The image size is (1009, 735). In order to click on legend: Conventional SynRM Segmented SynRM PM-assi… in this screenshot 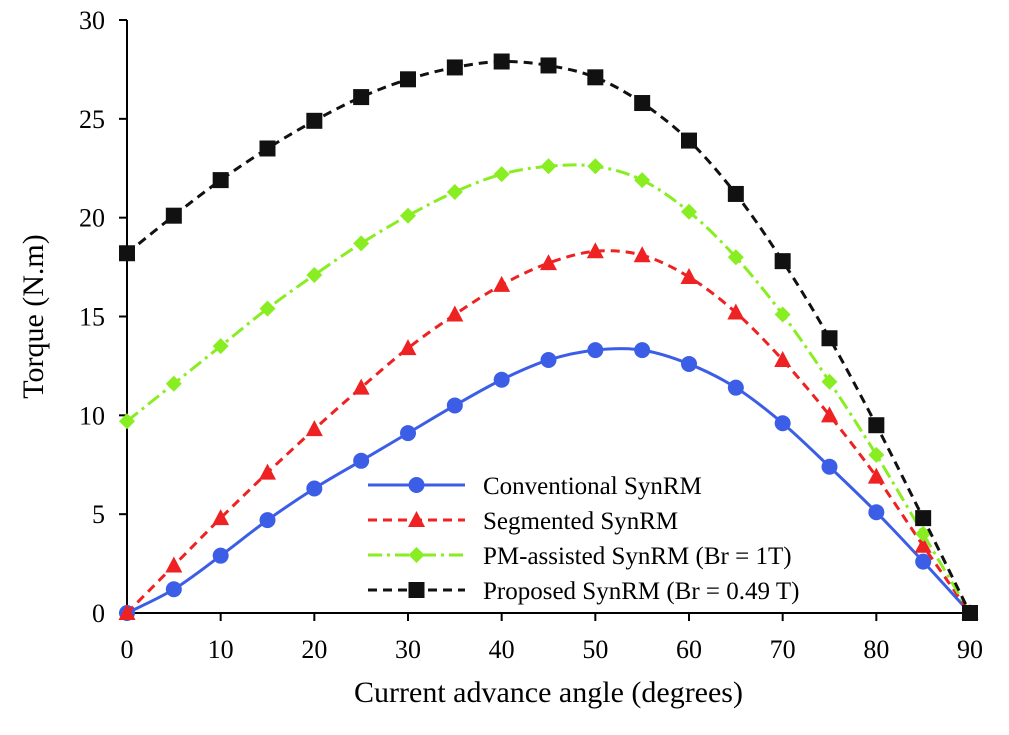, I will do `click(583, 539)`.